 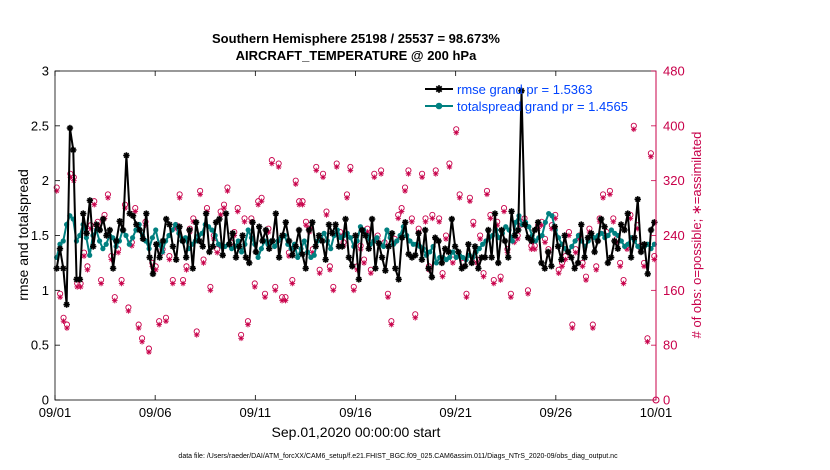 What do you see at coordinates (155, 412) in the screenshot?
I see `x-tick-label: 09/06` at bounding box center [155, 412].